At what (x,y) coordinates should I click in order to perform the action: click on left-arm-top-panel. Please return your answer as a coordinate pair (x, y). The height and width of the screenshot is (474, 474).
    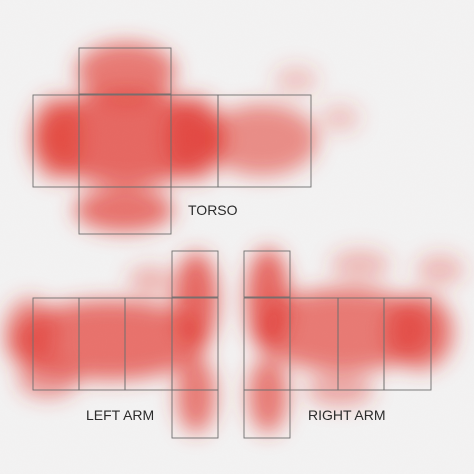
    Looking at the image, I should click on (195, 274).